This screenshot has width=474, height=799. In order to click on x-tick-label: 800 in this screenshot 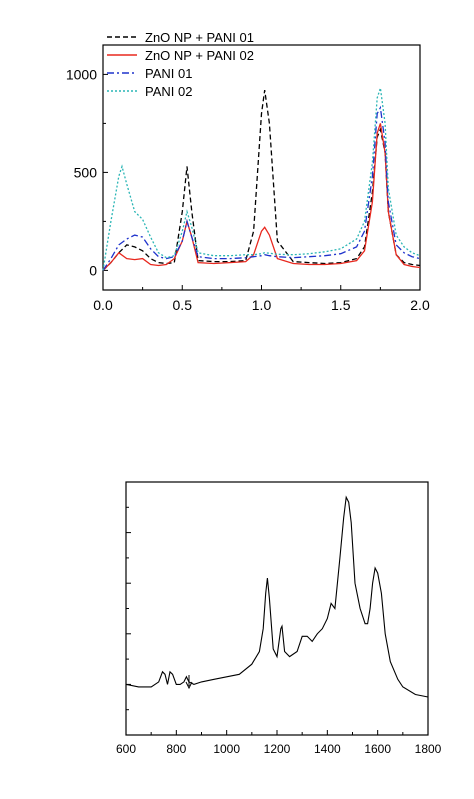, I will do `click(176, 749)`.